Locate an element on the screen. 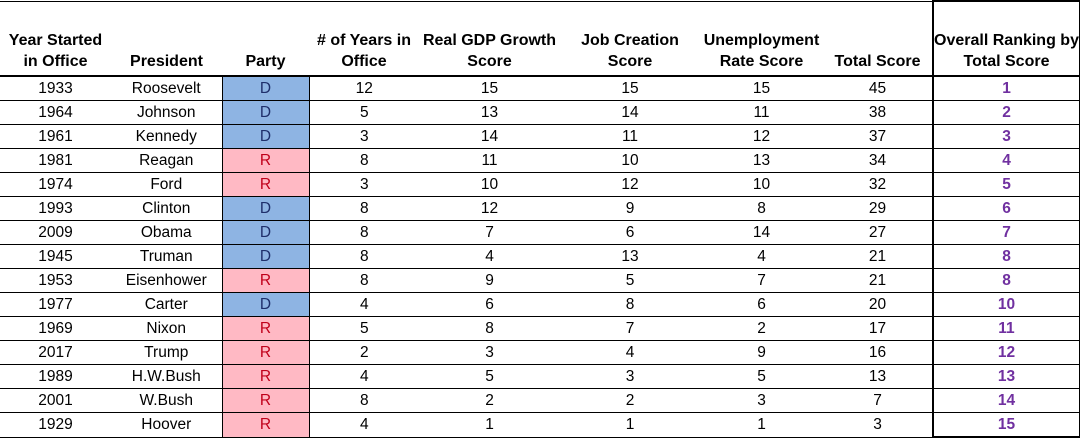 The width and height of the screenshot is (1080, 438). cell-unemployment-score: 4 is located at coordinates (761, 256).